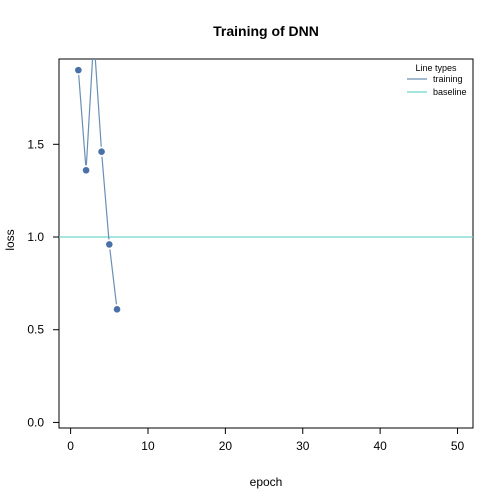  I want to click on y-axis: 0.0 0.5 1.0 1.5, so click(43, 283).